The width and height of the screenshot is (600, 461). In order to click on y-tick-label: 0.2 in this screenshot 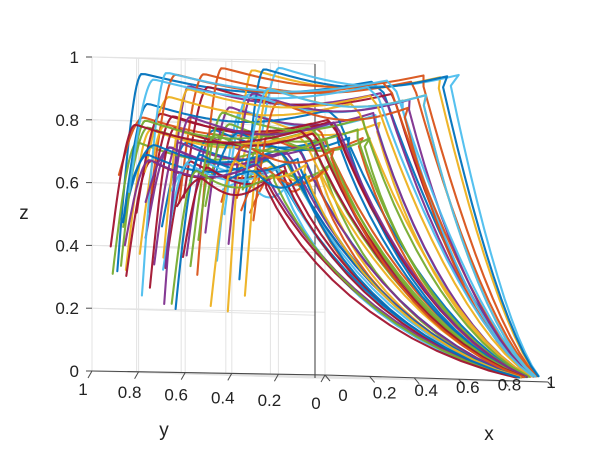, I will do `click(270, 400)`.